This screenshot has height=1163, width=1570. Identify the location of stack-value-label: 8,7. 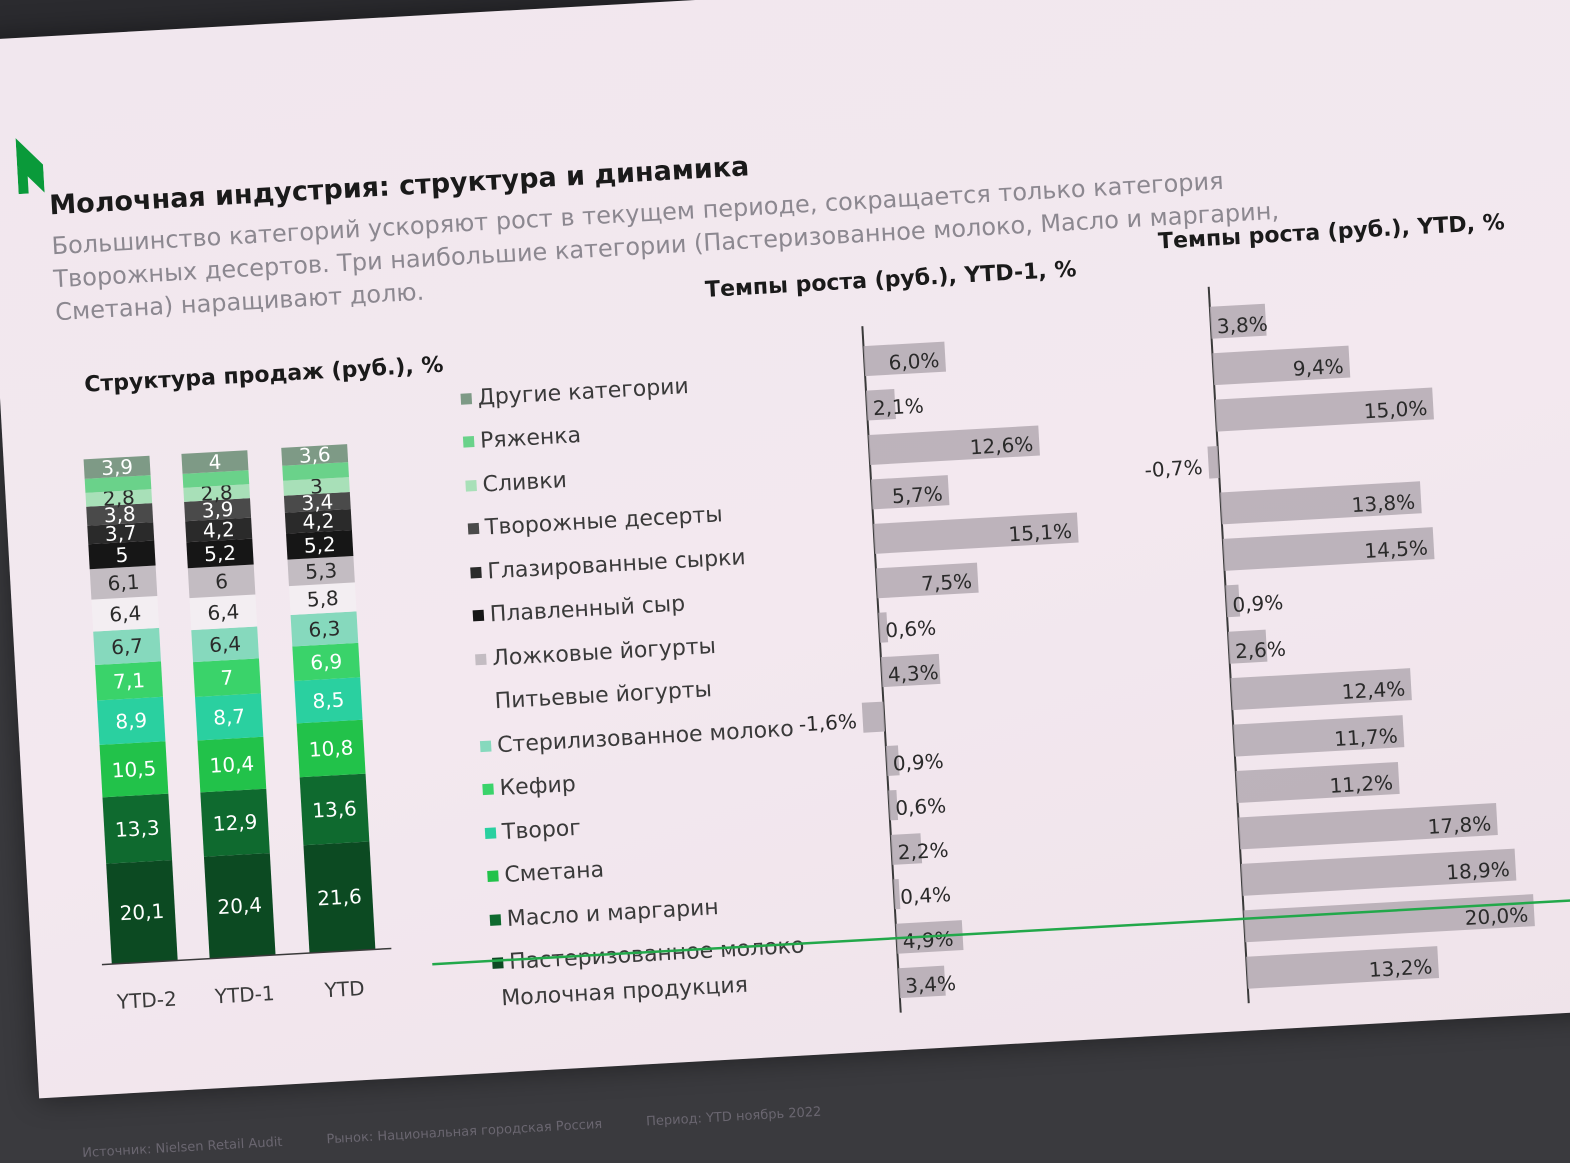
(229, 717).